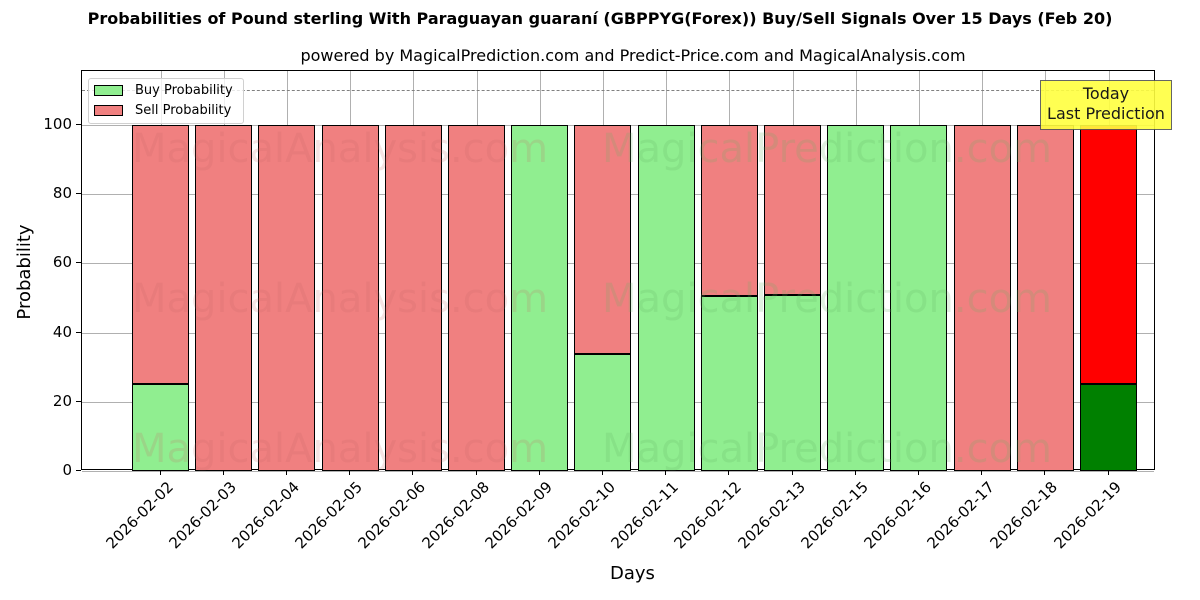 Image resolution: width=1200 pixels, height=600 pixels. I want to click on annotation-line-1: Today, so click(1106, 93).